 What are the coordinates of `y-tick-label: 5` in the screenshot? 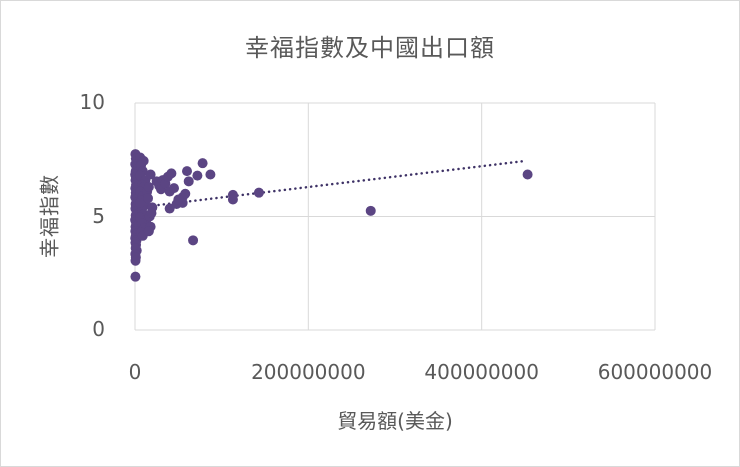 It's located at (98, 215).